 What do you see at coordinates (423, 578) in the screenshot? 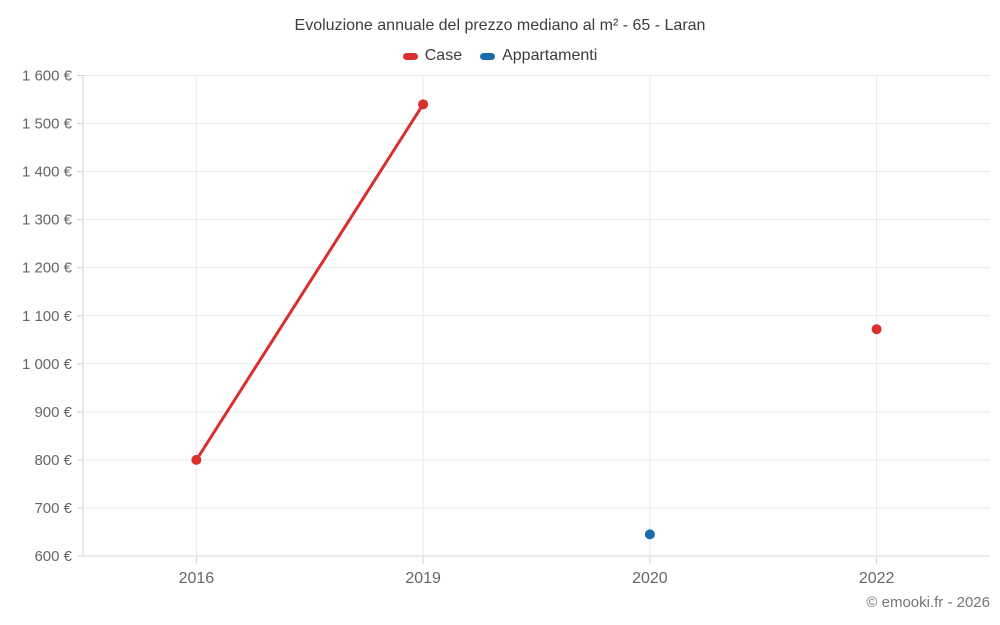
I see `x-tick-label: 2019` at bounding box center [423, 578].